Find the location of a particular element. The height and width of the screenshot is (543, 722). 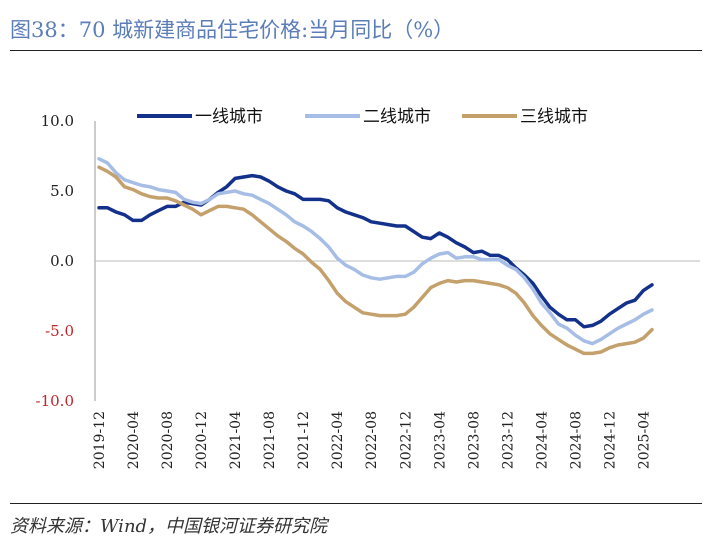

y-tick-label: -5.0 is located at coordinates (59, 331).